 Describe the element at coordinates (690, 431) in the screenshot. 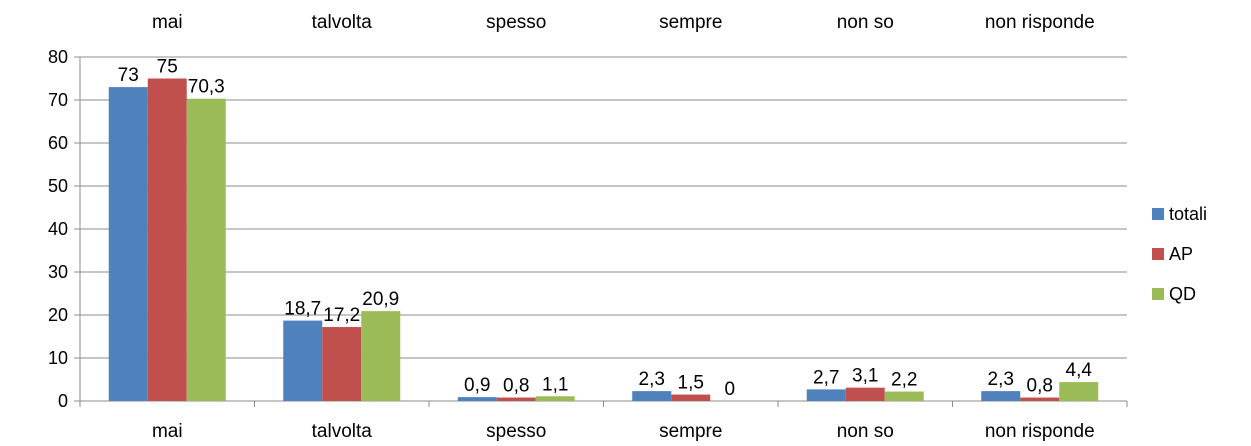

I see `x-category-label: sempre` at that location.